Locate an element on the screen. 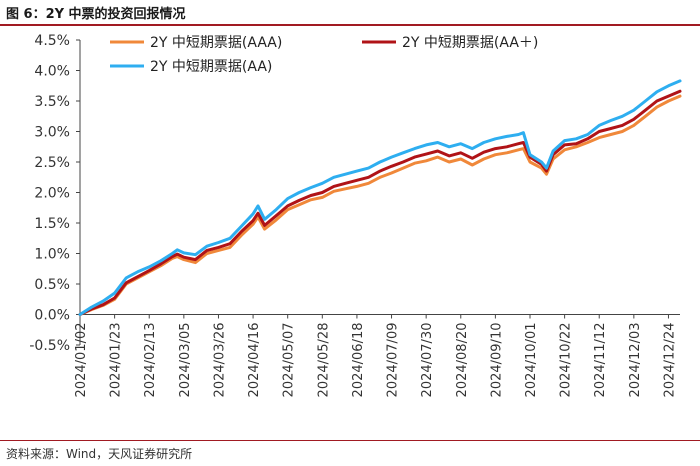 Image resolution: width=700 pixels, height=466 pixels. figure-title: 图 6：2Y 中票的投资回报情况 is located at coordinates (96, 14).